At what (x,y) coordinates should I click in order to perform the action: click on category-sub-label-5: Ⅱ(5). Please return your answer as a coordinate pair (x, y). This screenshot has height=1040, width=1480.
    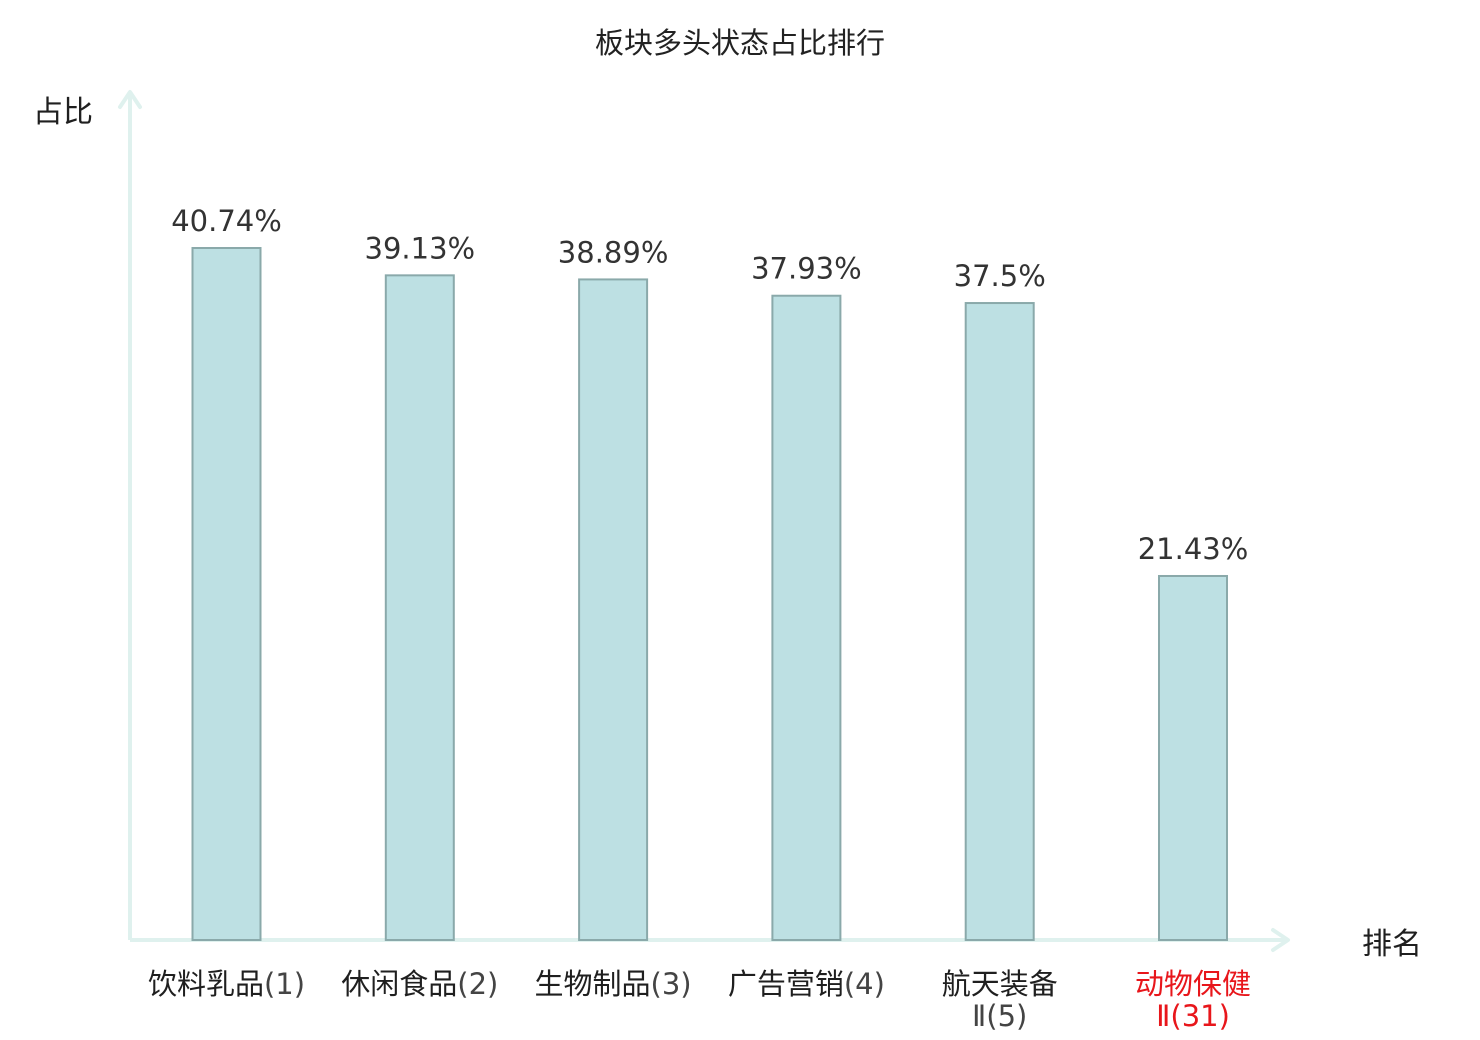
    Looking at the image, I should click on (999, 1016).